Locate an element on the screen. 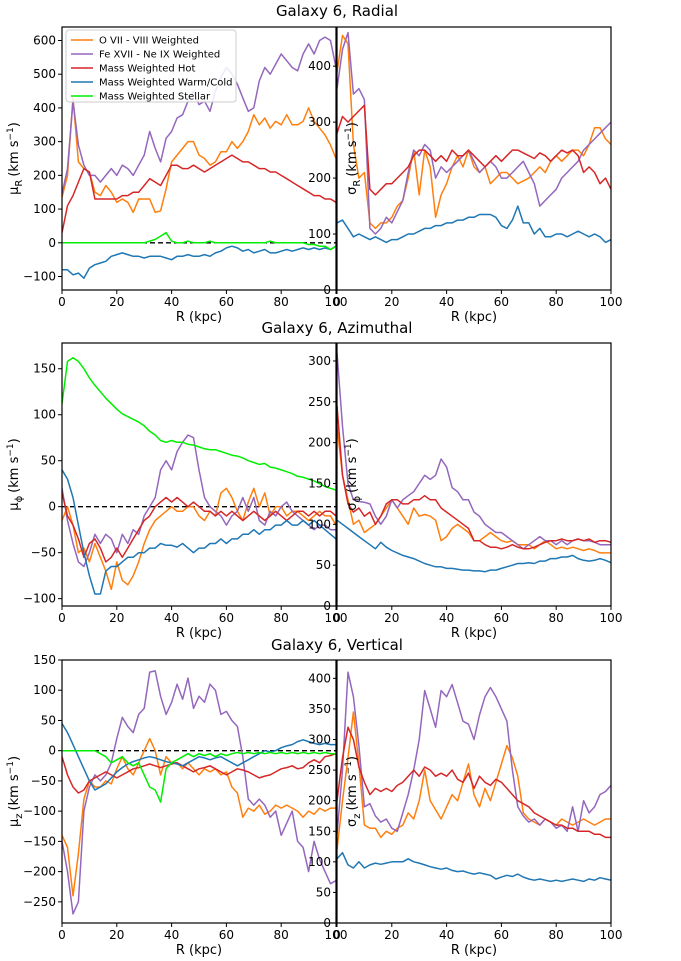 This screenshot has width=681, height=961. legend-label: O VII - VIII Weighted is located at coordinates (149, 41).